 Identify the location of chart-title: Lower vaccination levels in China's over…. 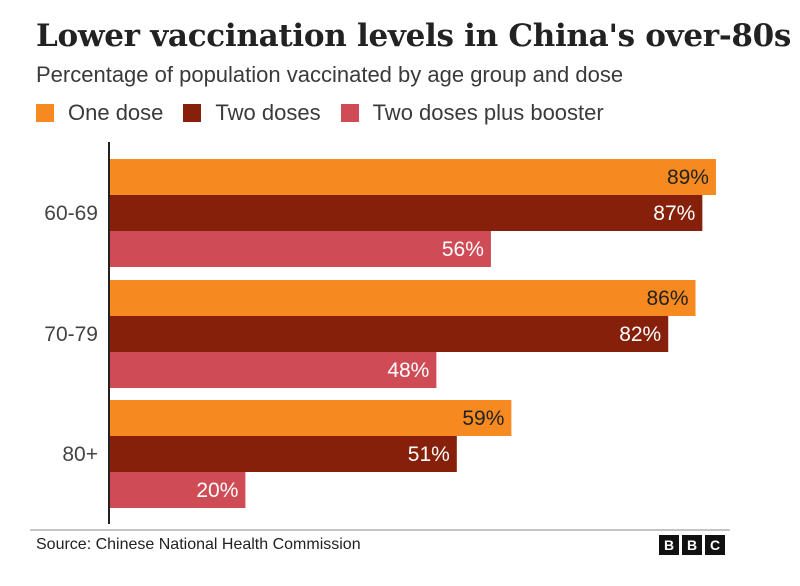
(414, 36).